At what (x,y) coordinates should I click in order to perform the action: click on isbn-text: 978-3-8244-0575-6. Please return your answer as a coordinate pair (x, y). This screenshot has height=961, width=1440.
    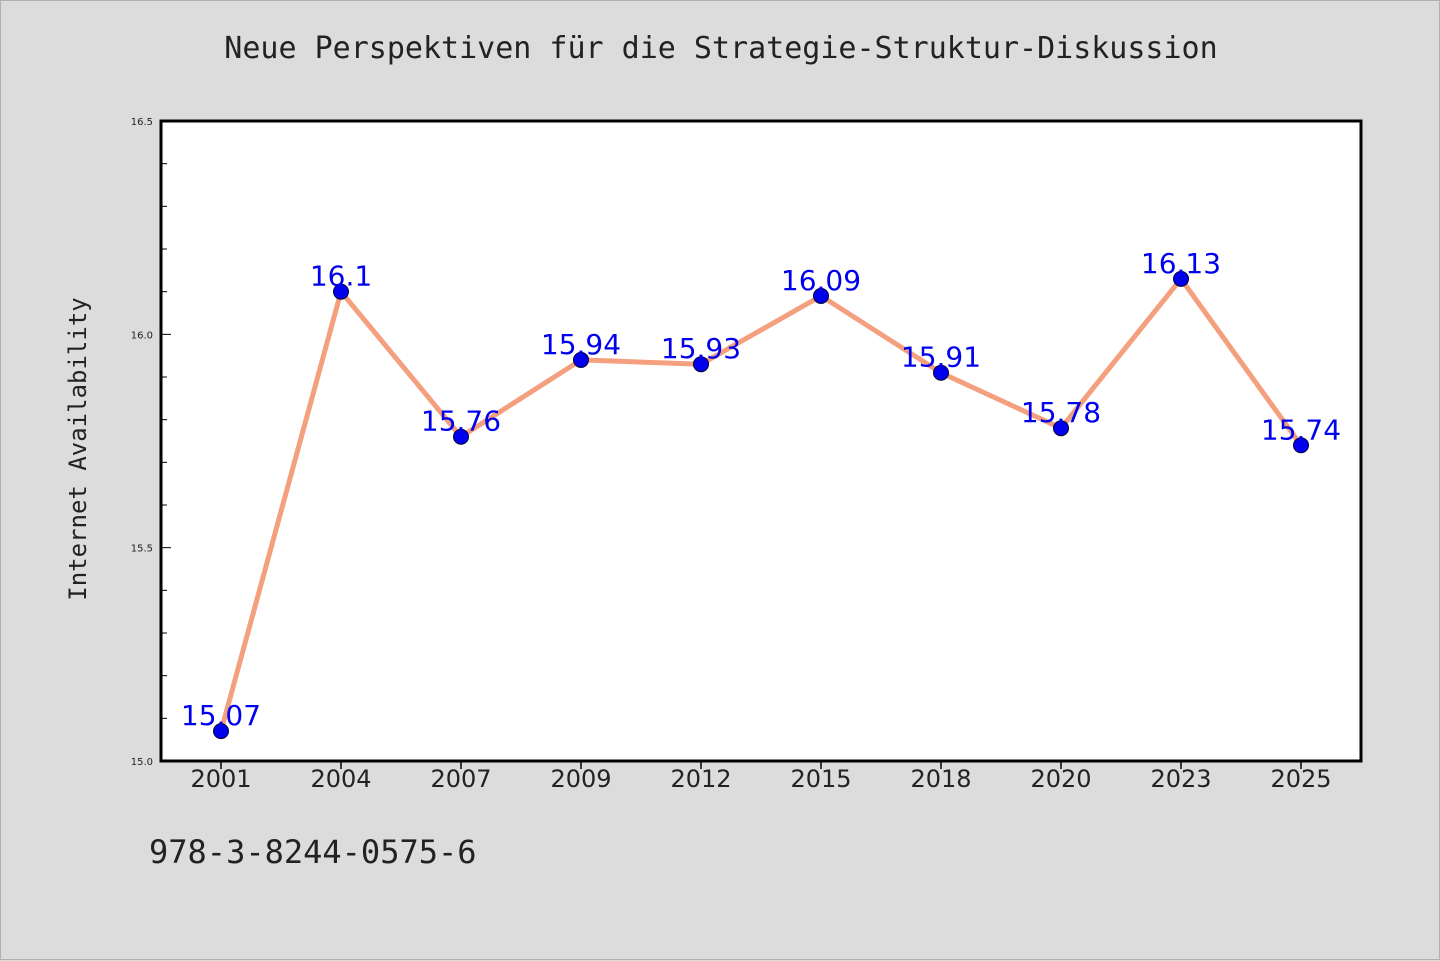
    Looking at the image, I should click on (313, 852).